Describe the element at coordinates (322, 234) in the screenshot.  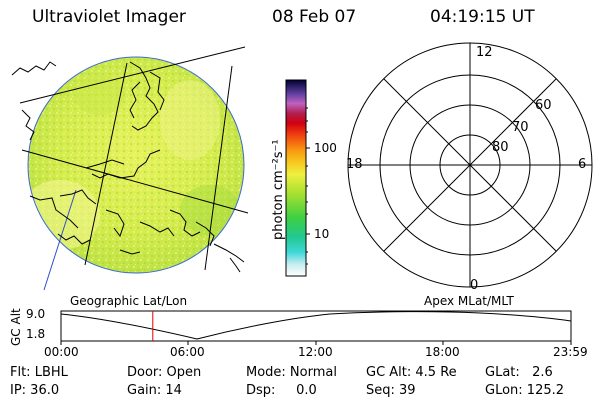
I see `colorbar-tick-10: 10` at that location.